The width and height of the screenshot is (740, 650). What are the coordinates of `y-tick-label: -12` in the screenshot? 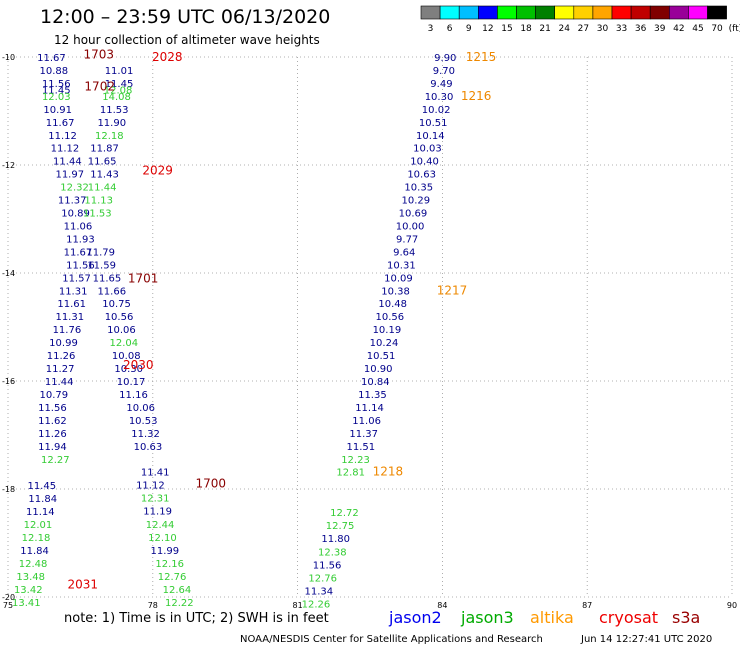 It's located at (8, 165).